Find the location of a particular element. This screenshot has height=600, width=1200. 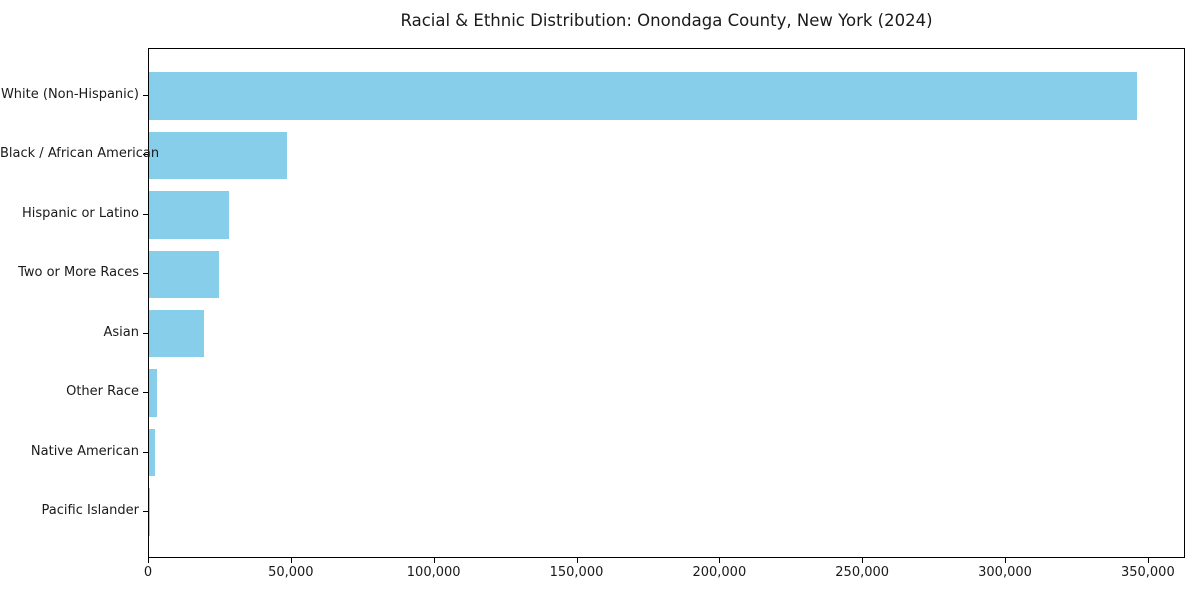

y-tick-label-other-race: Other Race is located at coordinates (102, 392).